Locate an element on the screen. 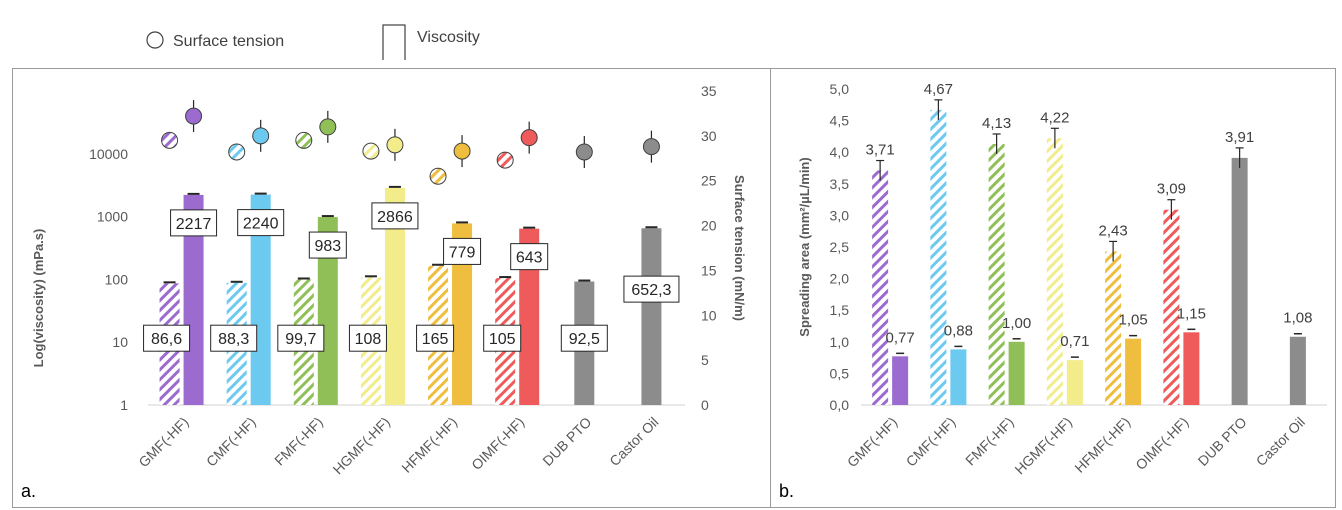 Image resolution: width=1342 pixels, height=510 pixels. y2-tick-label: 20 is located at coordinates (709, 226).